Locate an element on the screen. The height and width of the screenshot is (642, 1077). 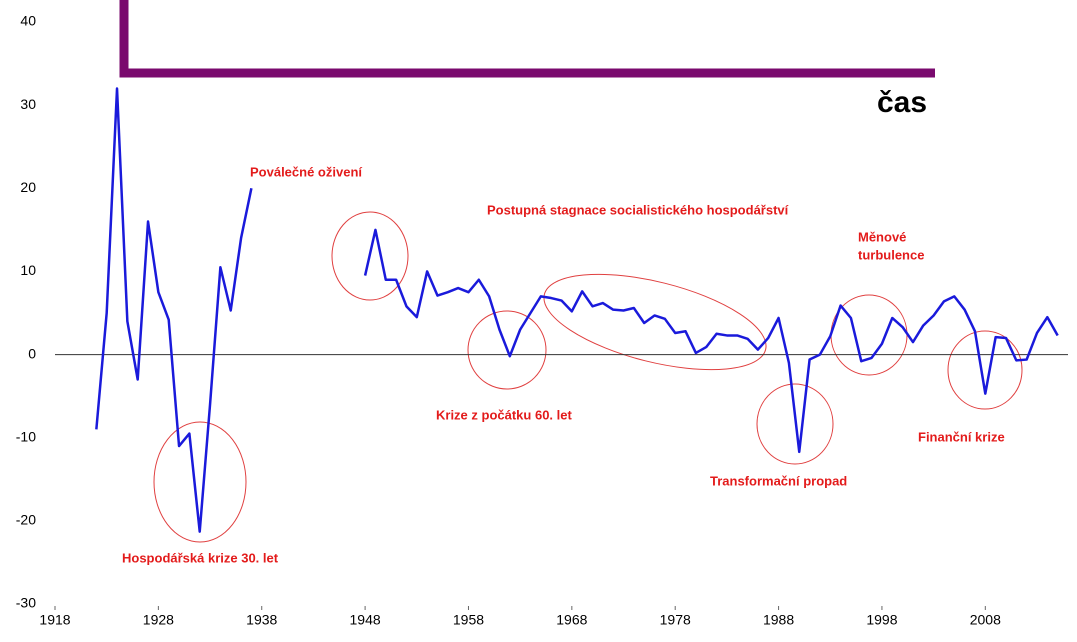
y-tick-label: -30 is located at coordinates (26, 603).